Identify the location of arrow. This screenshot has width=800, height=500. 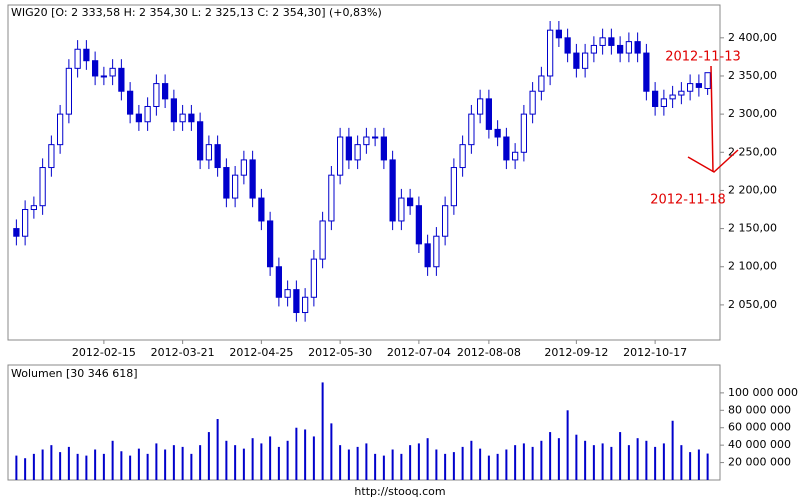
(712, 119).